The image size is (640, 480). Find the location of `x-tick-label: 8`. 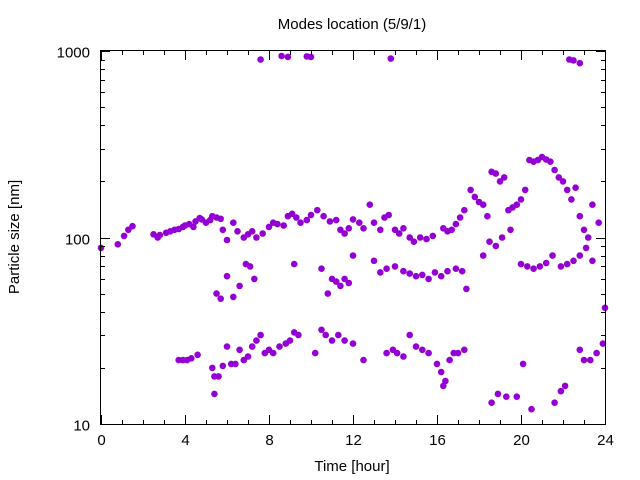

x-tick-label: 8 is located at coordinates (269, 440).